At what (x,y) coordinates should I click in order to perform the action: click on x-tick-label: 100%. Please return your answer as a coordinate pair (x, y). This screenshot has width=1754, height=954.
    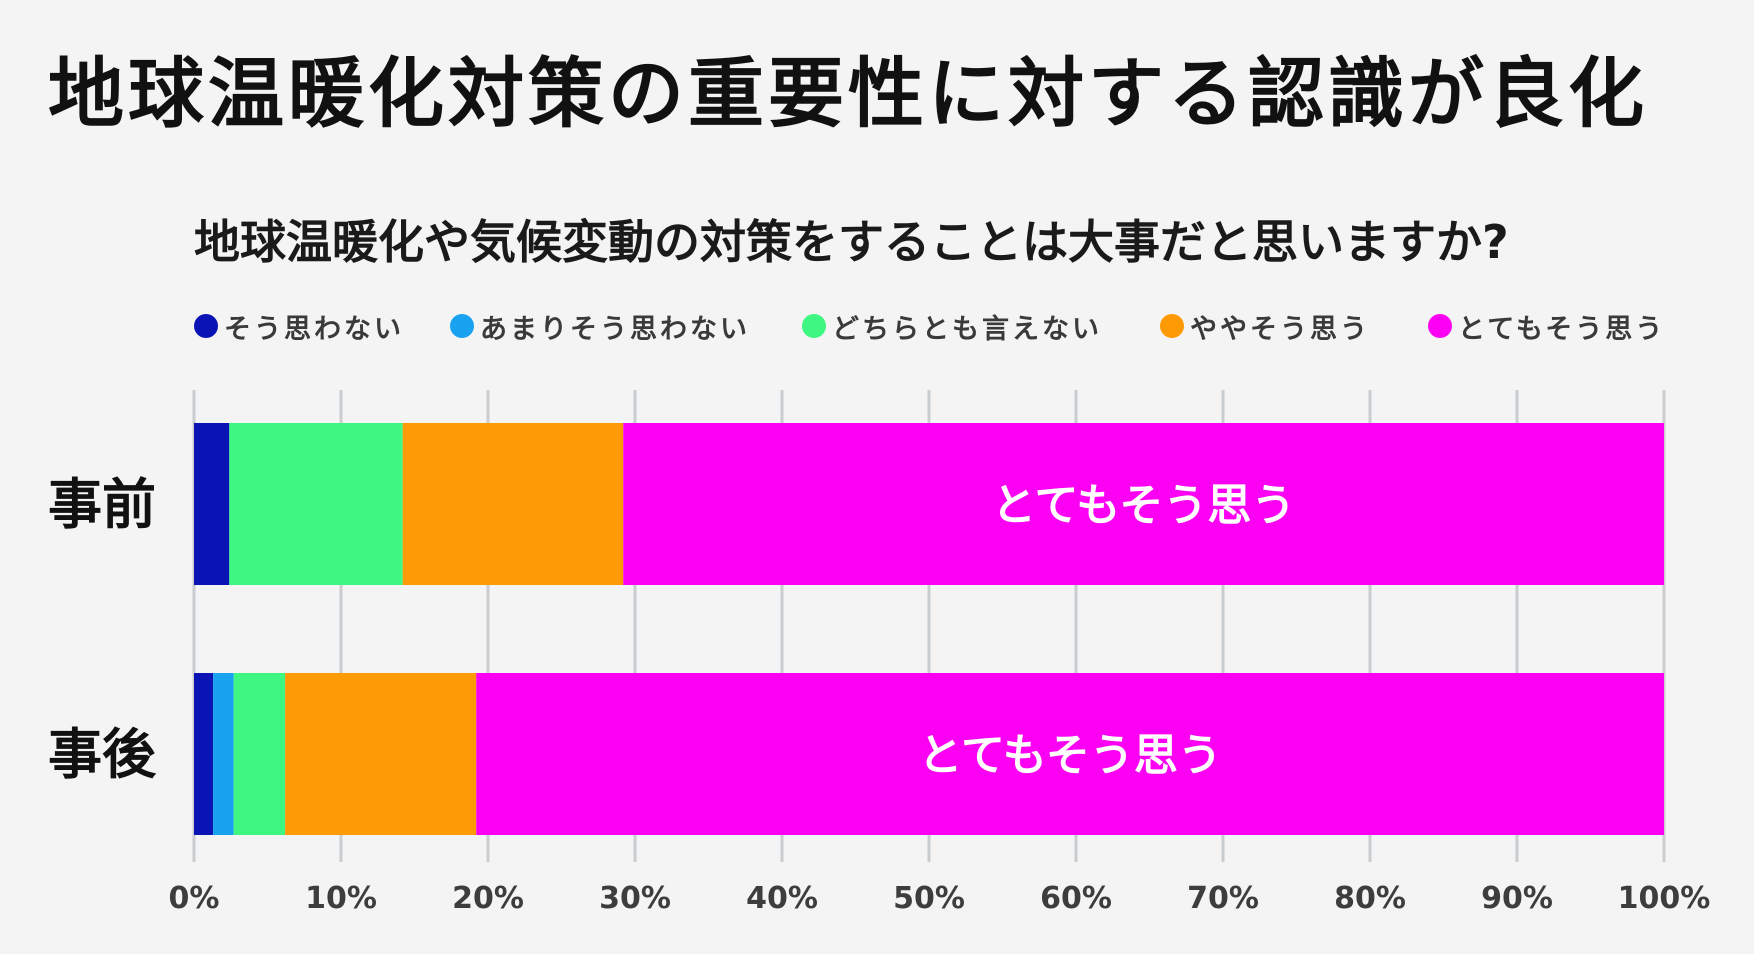
    Looking at the image, I should click on (1664, 898).